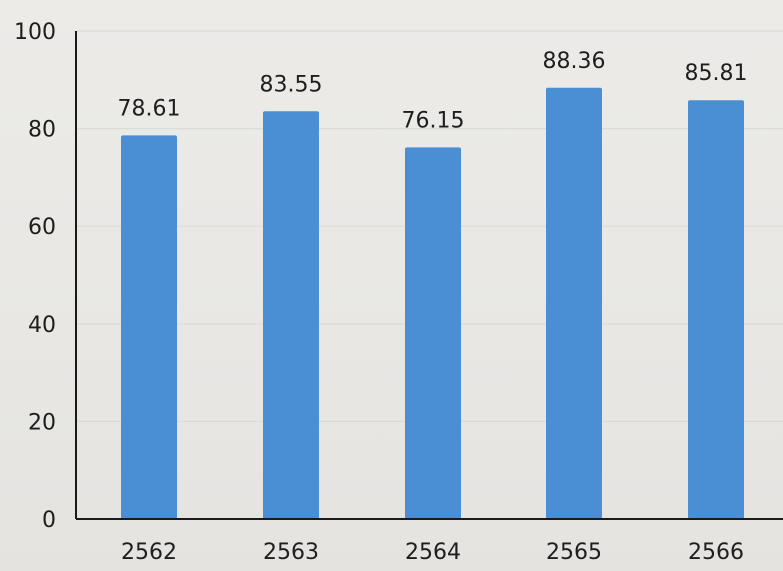 The height and width of the screenshot is (571, 783). Describe the element at coordinates (42, 422) in the screenshot. I see `y-tick-label: 20` at that location.